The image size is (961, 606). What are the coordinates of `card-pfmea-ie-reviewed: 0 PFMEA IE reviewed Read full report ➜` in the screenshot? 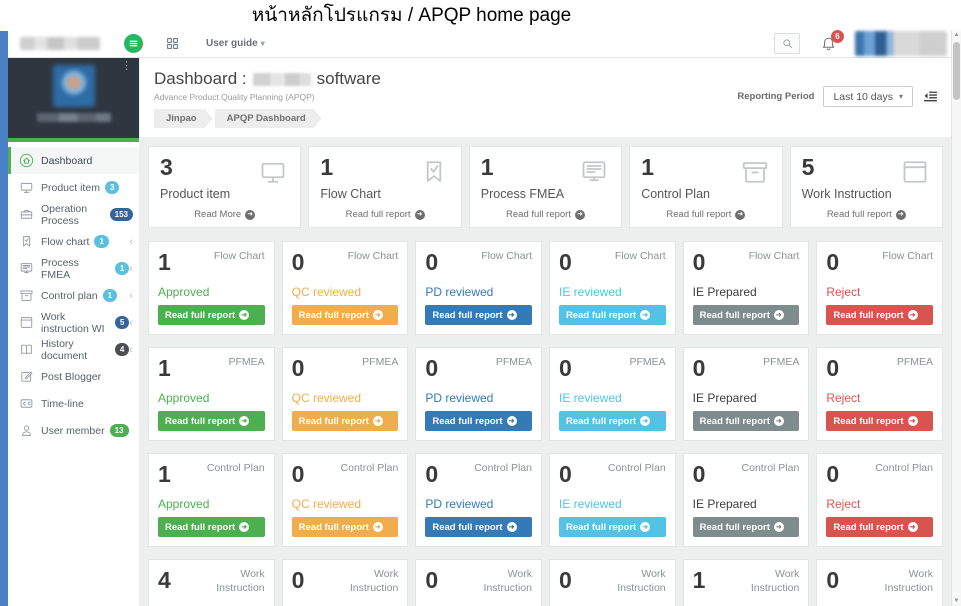 It's located at (612, 394).